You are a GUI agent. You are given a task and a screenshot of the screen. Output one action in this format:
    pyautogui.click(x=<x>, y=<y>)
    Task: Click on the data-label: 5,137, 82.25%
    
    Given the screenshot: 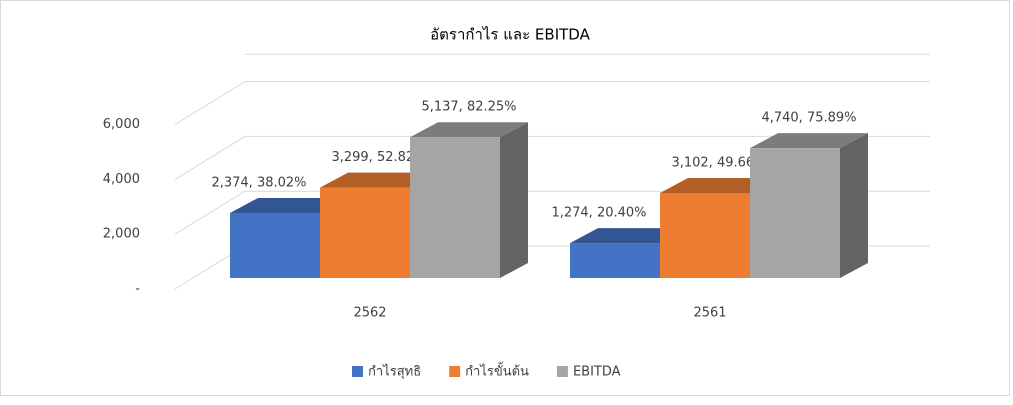 What is the action you would take?
    pyautogui.click(x=468, y=107)
    